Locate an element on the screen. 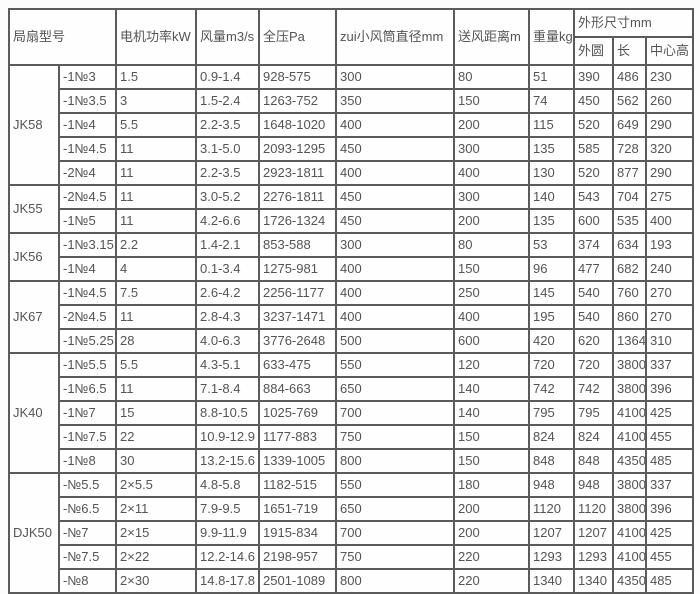 This screenshot has height=594, width=700. table-cell: 270 is located at coordinates (670, 317).